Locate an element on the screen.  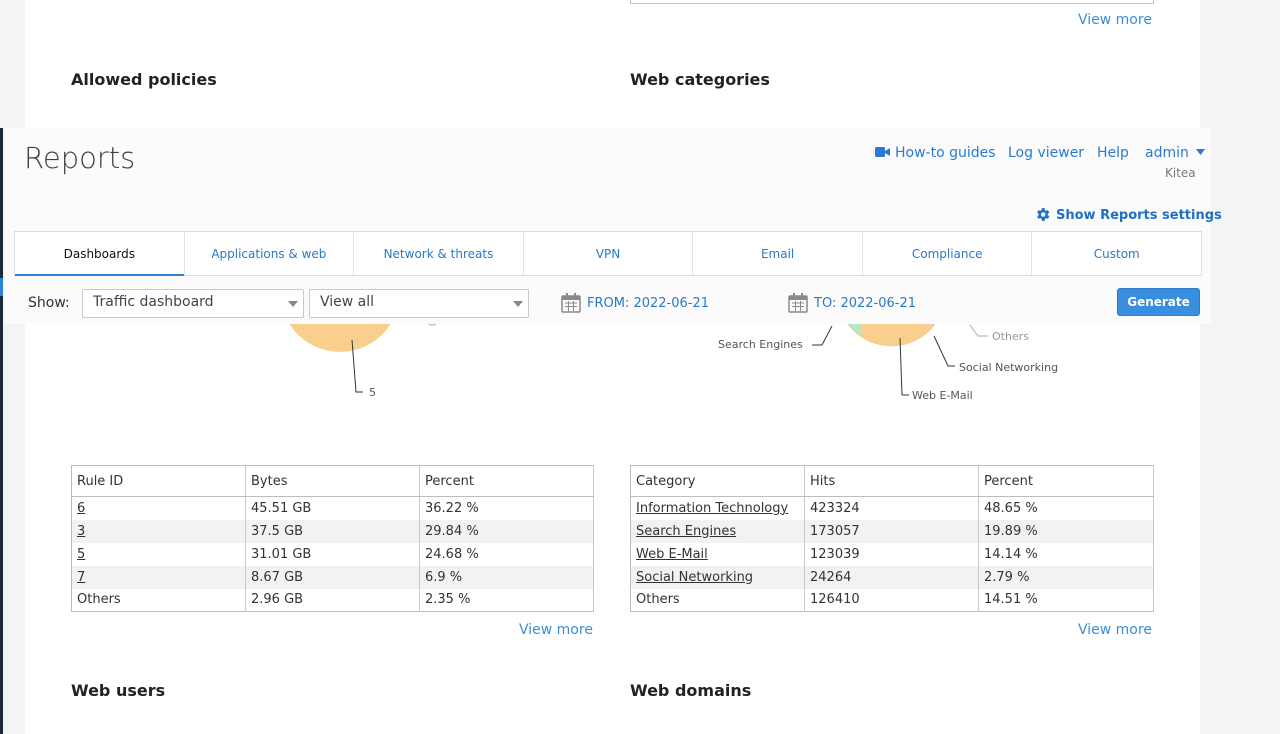
tab-dashboards: Dashboards is located at coordinates (100, 254).